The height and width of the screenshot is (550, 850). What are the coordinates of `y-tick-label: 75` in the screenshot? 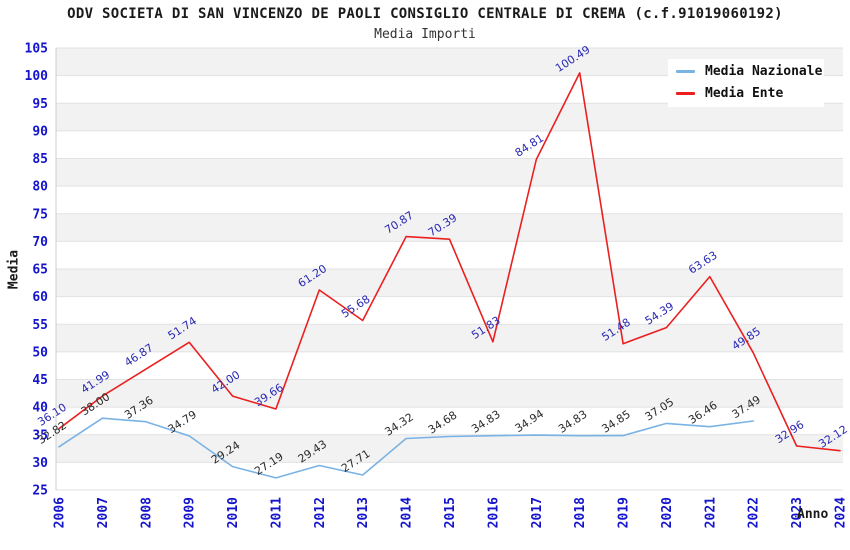 It's located at (40, 214).